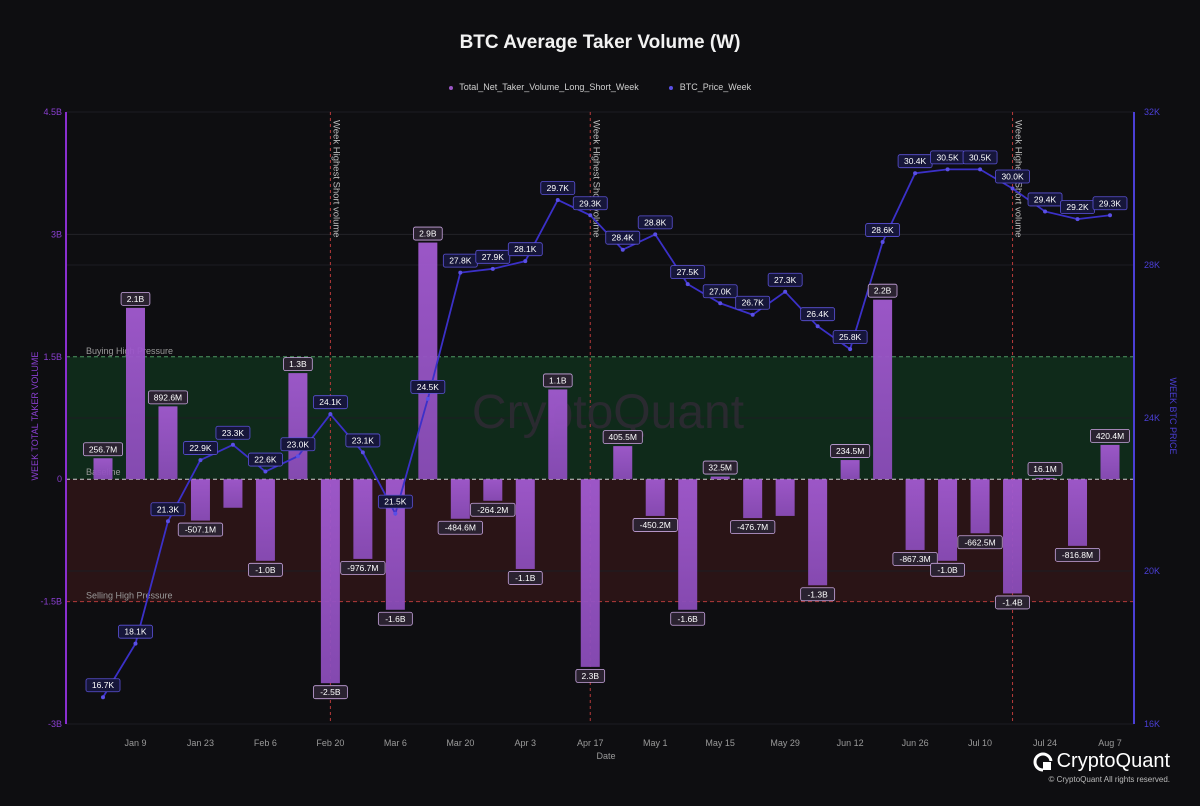 Image resolution: width=1200 pixels, height=806 pixels. I want to click on bar-data-label: 256.7M, so click(103, 449).